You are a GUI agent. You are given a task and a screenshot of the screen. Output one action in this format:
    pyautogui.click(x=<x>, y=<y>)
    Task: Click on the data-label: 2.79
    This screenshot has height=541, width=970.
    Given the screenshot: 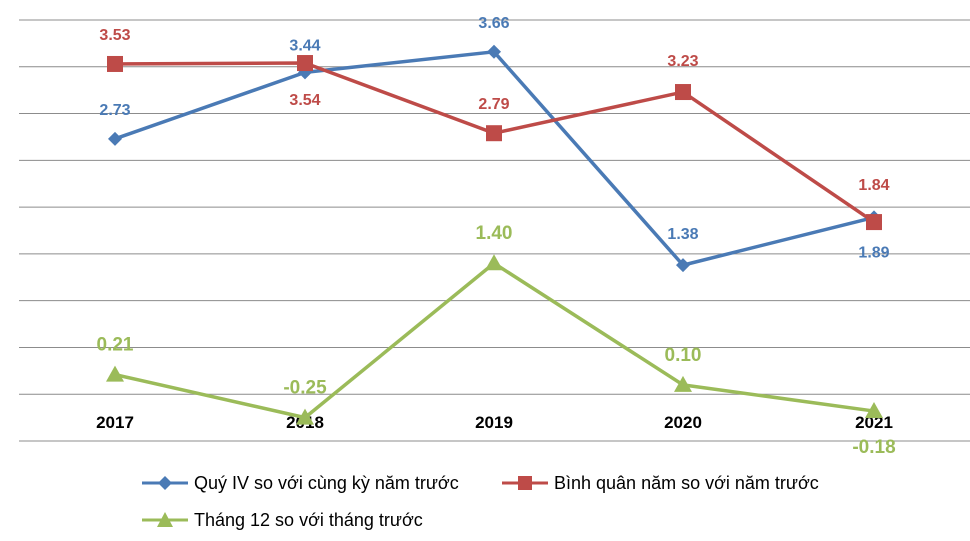 What is the action you would take?
    pyautogui.click(x=493, y=104)
    